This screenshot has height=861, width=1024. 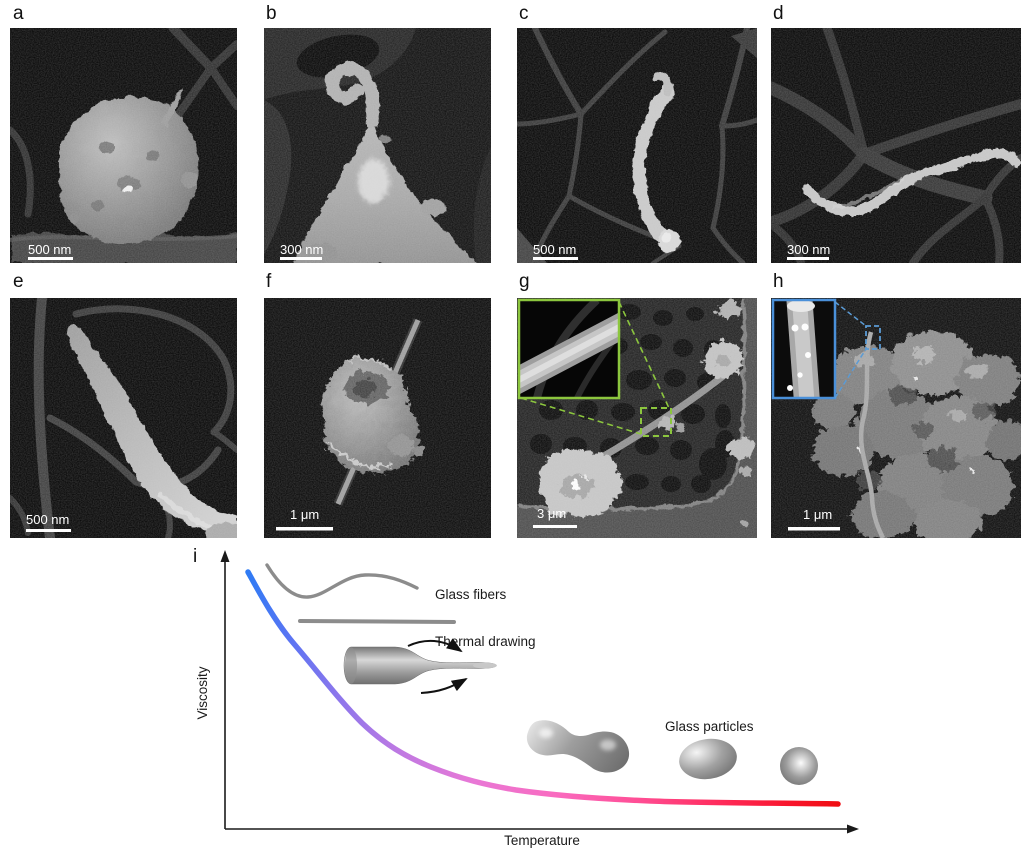 I want to click on thermal-drawing-label: Thermal drawing, so click(x=485, y=641).